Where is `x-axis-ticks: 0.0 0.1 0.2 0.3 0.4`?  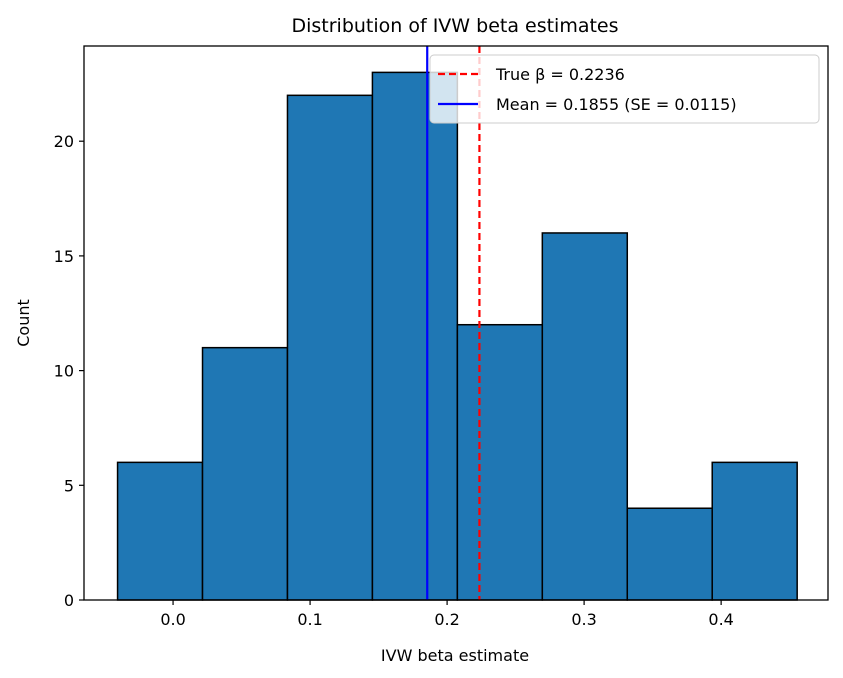 x-axis-ticks: 0.0 0.1 0.2 0.3 0.4 is located at coordinates (447, 614).